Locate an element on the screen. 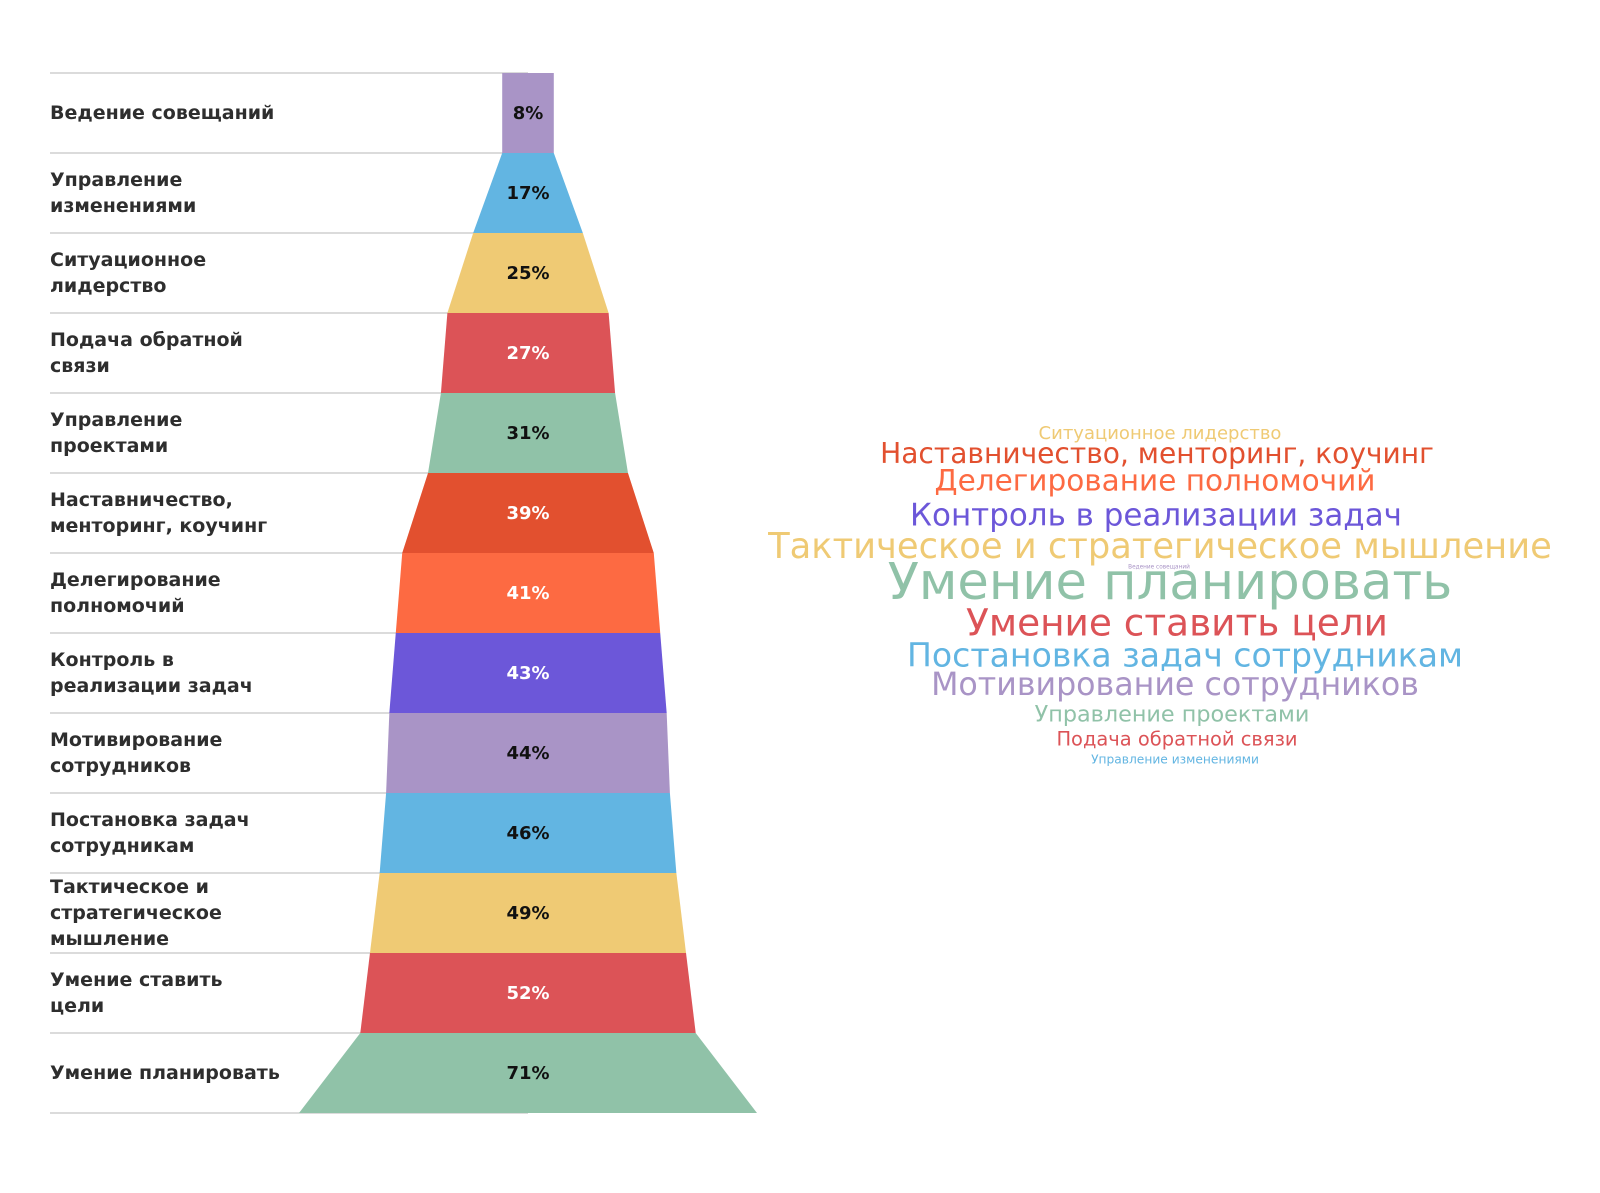  value-label: 31% is located at coordinates (527, 433).